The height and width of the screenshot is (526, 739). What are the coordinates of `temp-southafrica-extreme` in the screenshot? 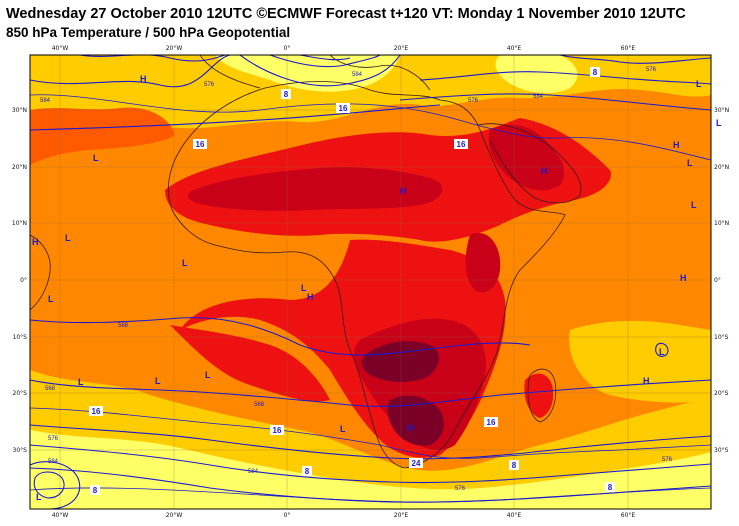 It's located at (415, 420).